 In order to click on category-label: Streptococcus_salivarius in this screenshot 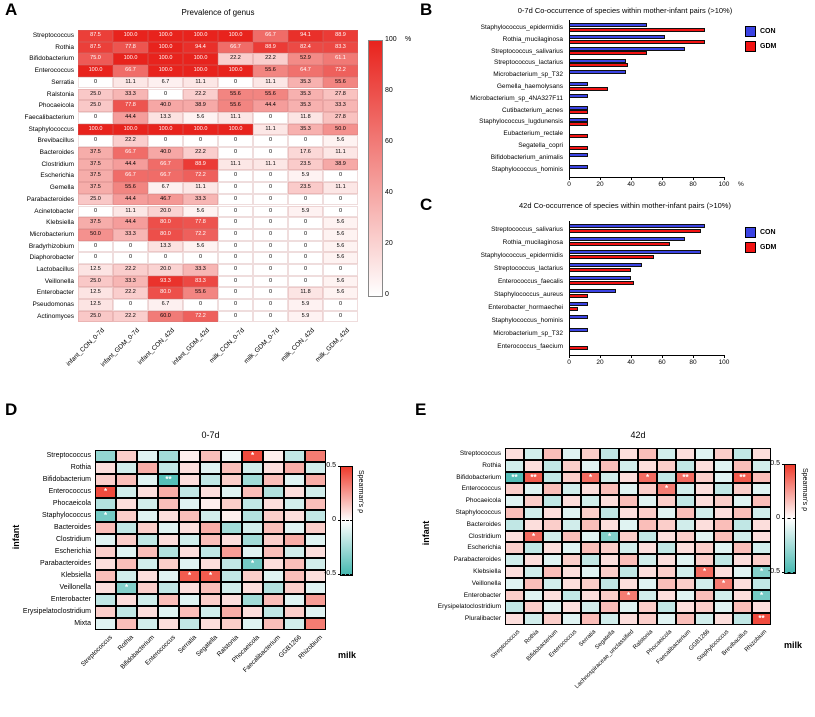, I will do `click(527, 51)`.